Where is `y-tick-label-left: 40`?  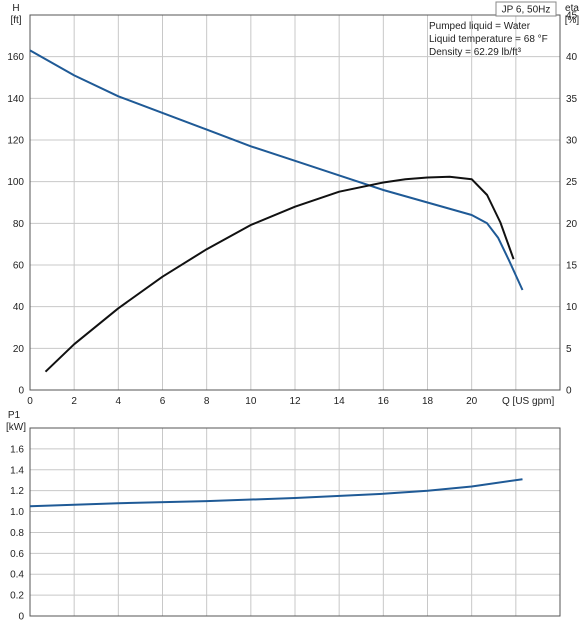 y-tick-label-left: 40 is located at coordinates (19, 307).